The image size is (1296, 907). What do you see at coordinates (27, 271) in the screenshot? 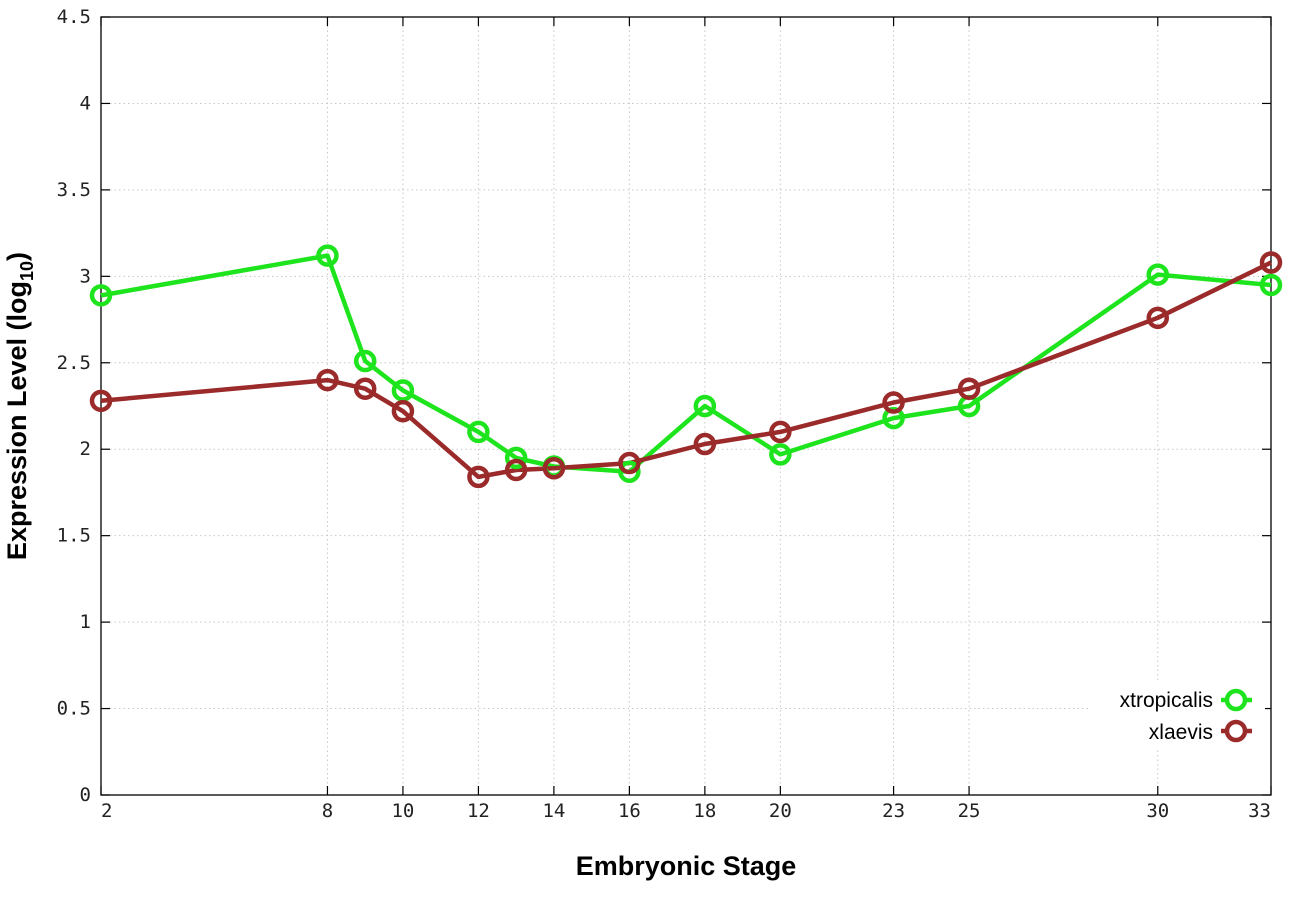
I see `y-axis-title-subscript: 10` at bounding box center [27, 271].